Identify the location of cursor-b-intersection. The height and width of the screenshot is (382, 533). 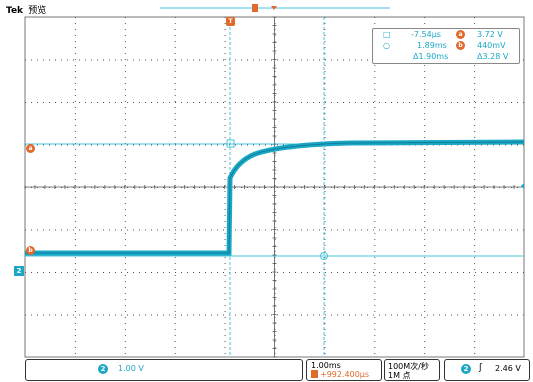
(324, 256).